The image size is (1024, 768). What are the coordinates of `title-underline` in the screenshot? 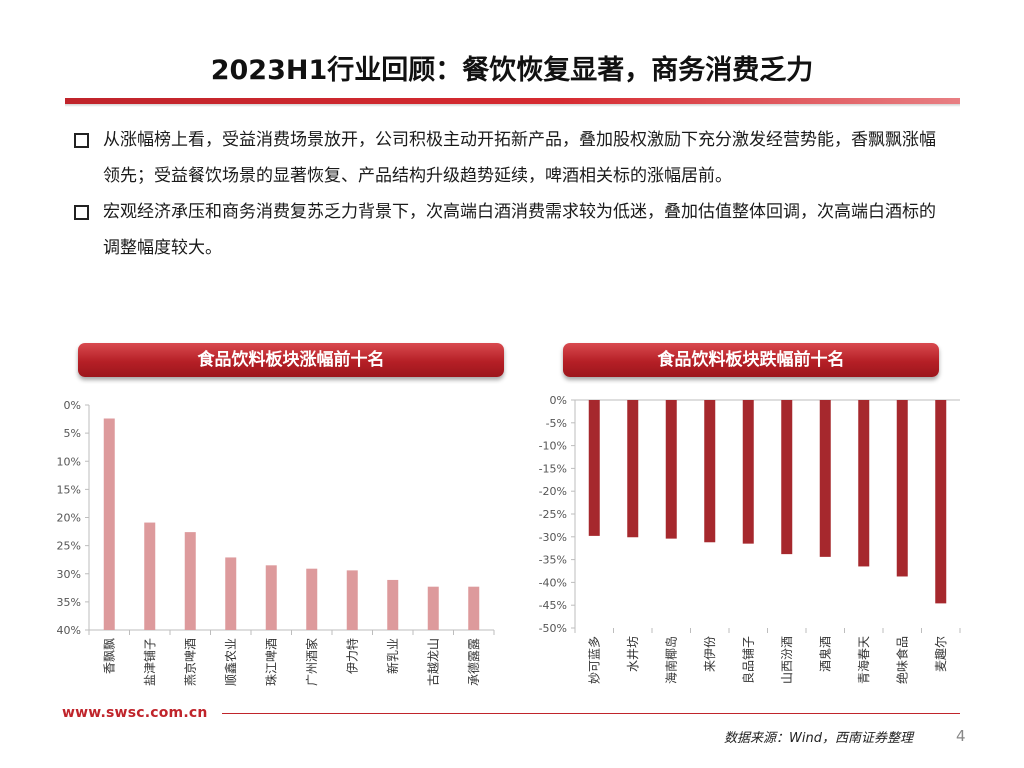 It's located at (512, 101).